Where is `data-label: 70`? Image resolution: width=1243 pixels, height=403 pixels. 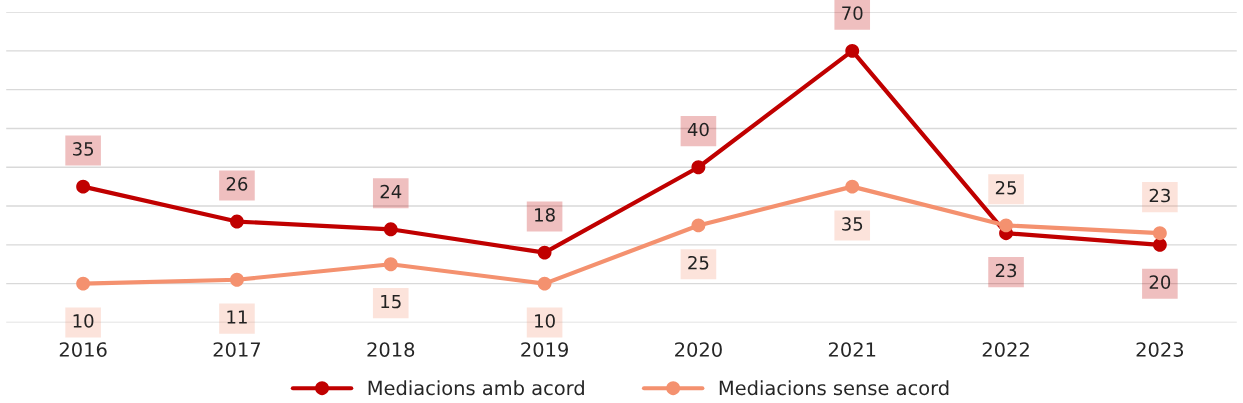 data-label: 70 is located at coordinates (852, 13).